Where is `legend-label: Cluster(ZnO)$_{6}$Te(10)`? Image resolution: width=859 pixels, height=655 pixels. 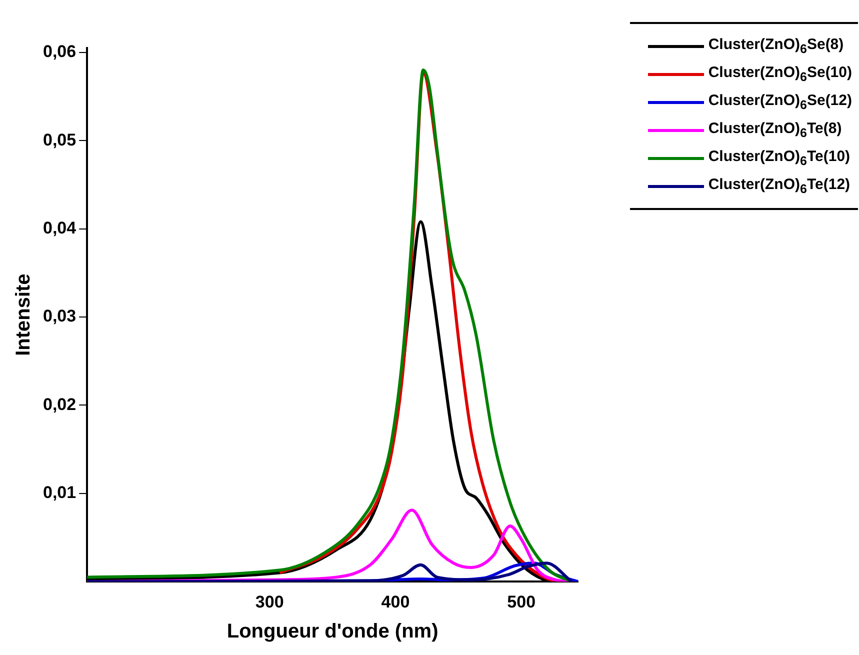
legend-label: Cluster(ZnO)$_{6}$Te(10) is located at coordinates (779, 158).